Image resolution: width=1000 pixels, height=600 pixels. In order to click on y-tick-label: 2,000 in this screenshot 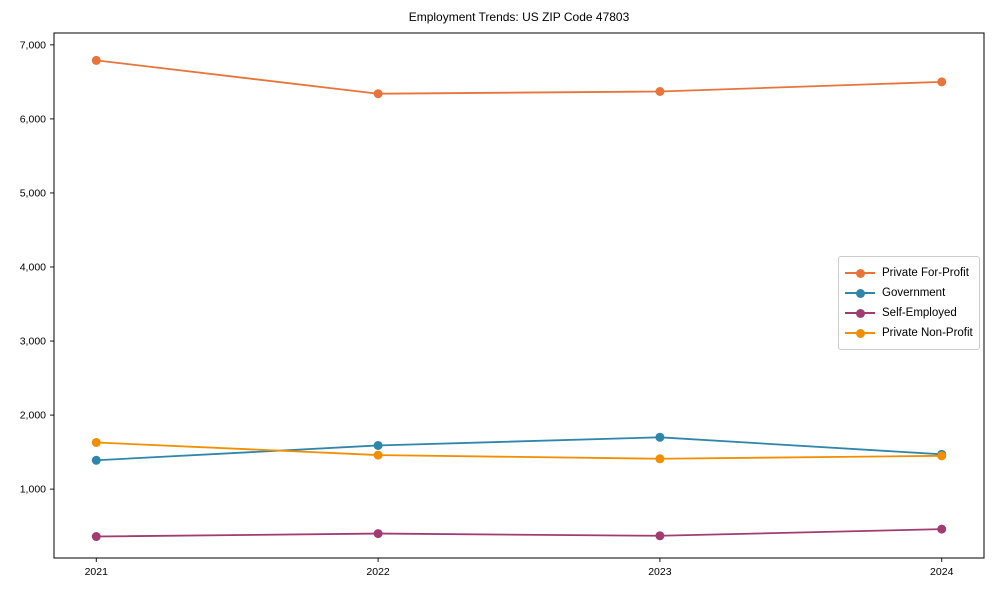, I will do `click(33, 416)`.